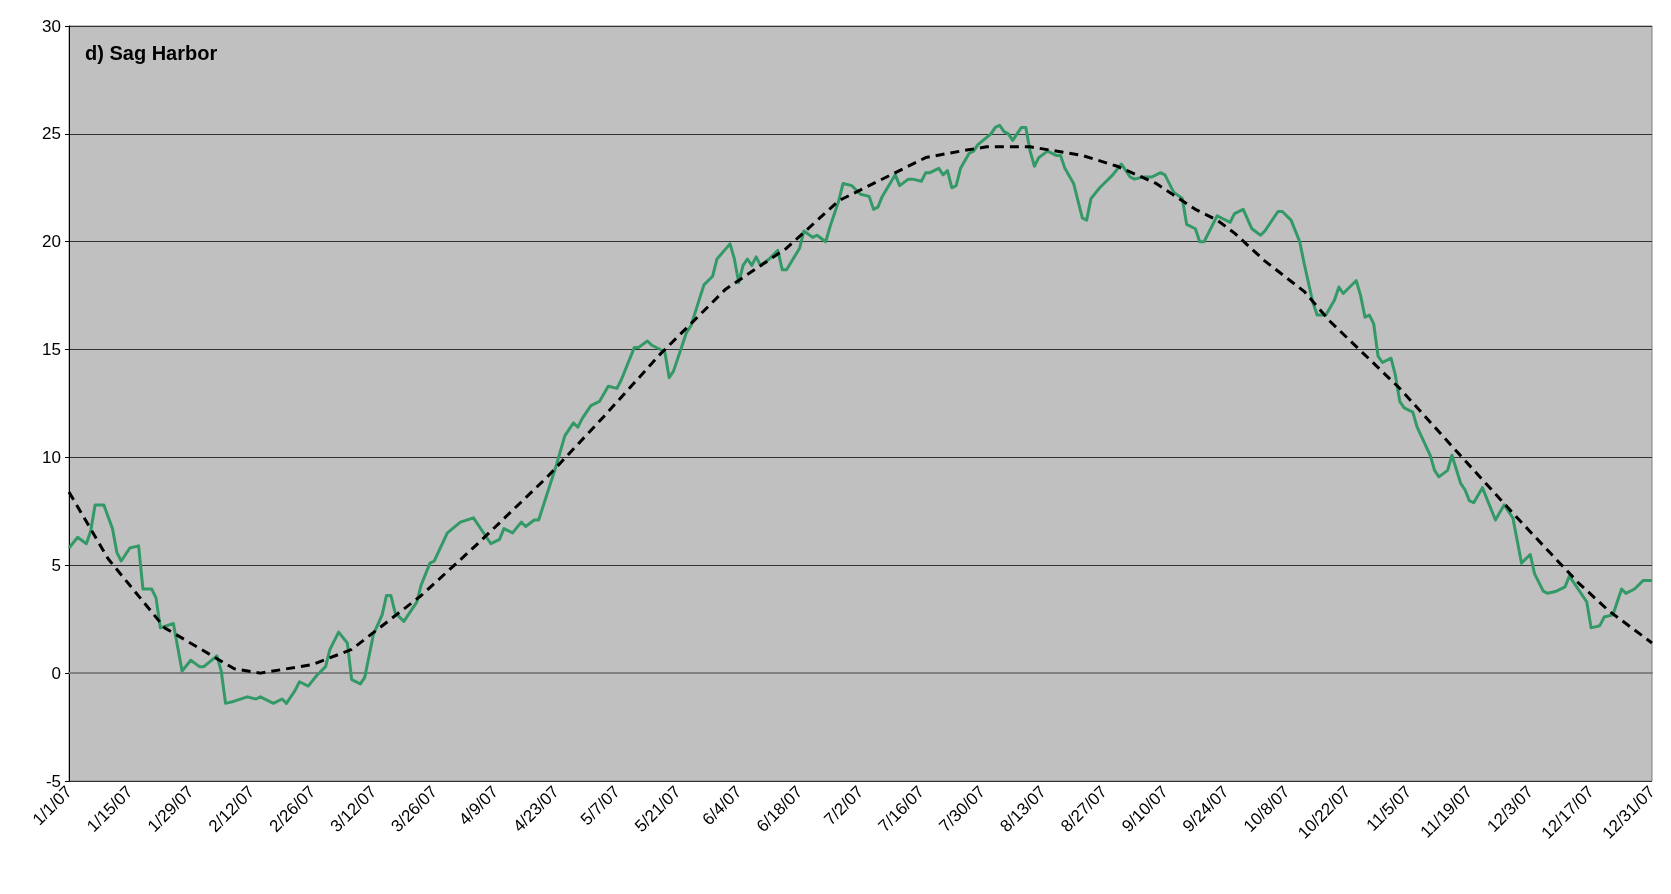 Image resolution: width=1671 pixels, height=894 pixels. I want to click on y-tick-label: 0, so click(56, 673).